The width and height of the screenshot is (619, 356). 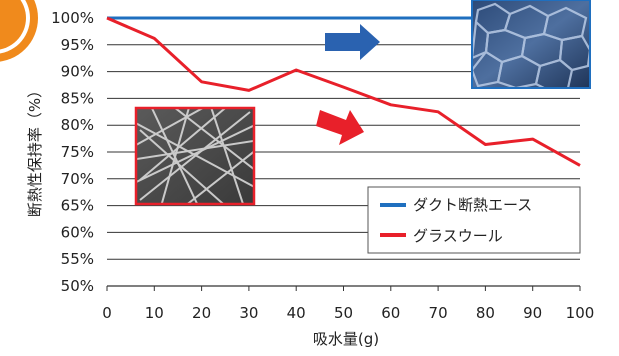 I want to click on y-tick-label: 50%, so click(x=77, y=286).